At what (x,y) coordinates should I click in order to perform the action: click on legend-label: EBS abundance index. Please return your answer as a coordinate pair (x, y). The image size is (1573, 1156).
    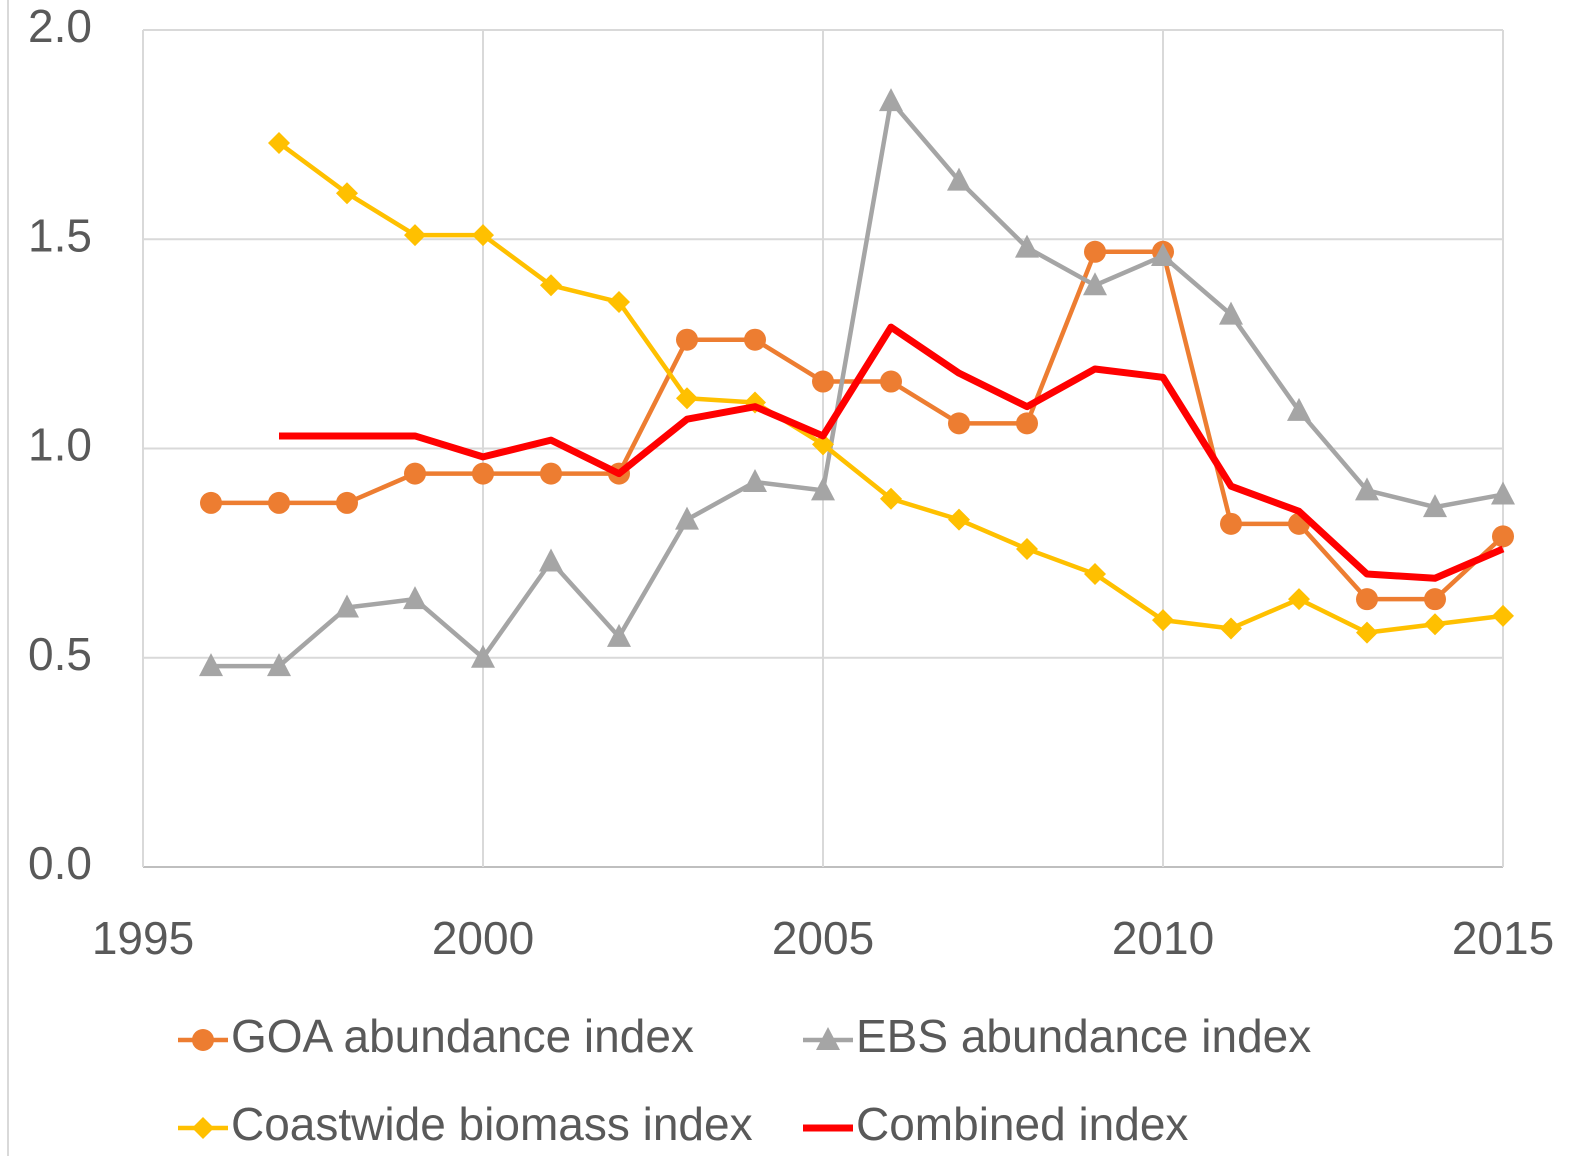
    Looking at the image, I should click on (1083, 1036).